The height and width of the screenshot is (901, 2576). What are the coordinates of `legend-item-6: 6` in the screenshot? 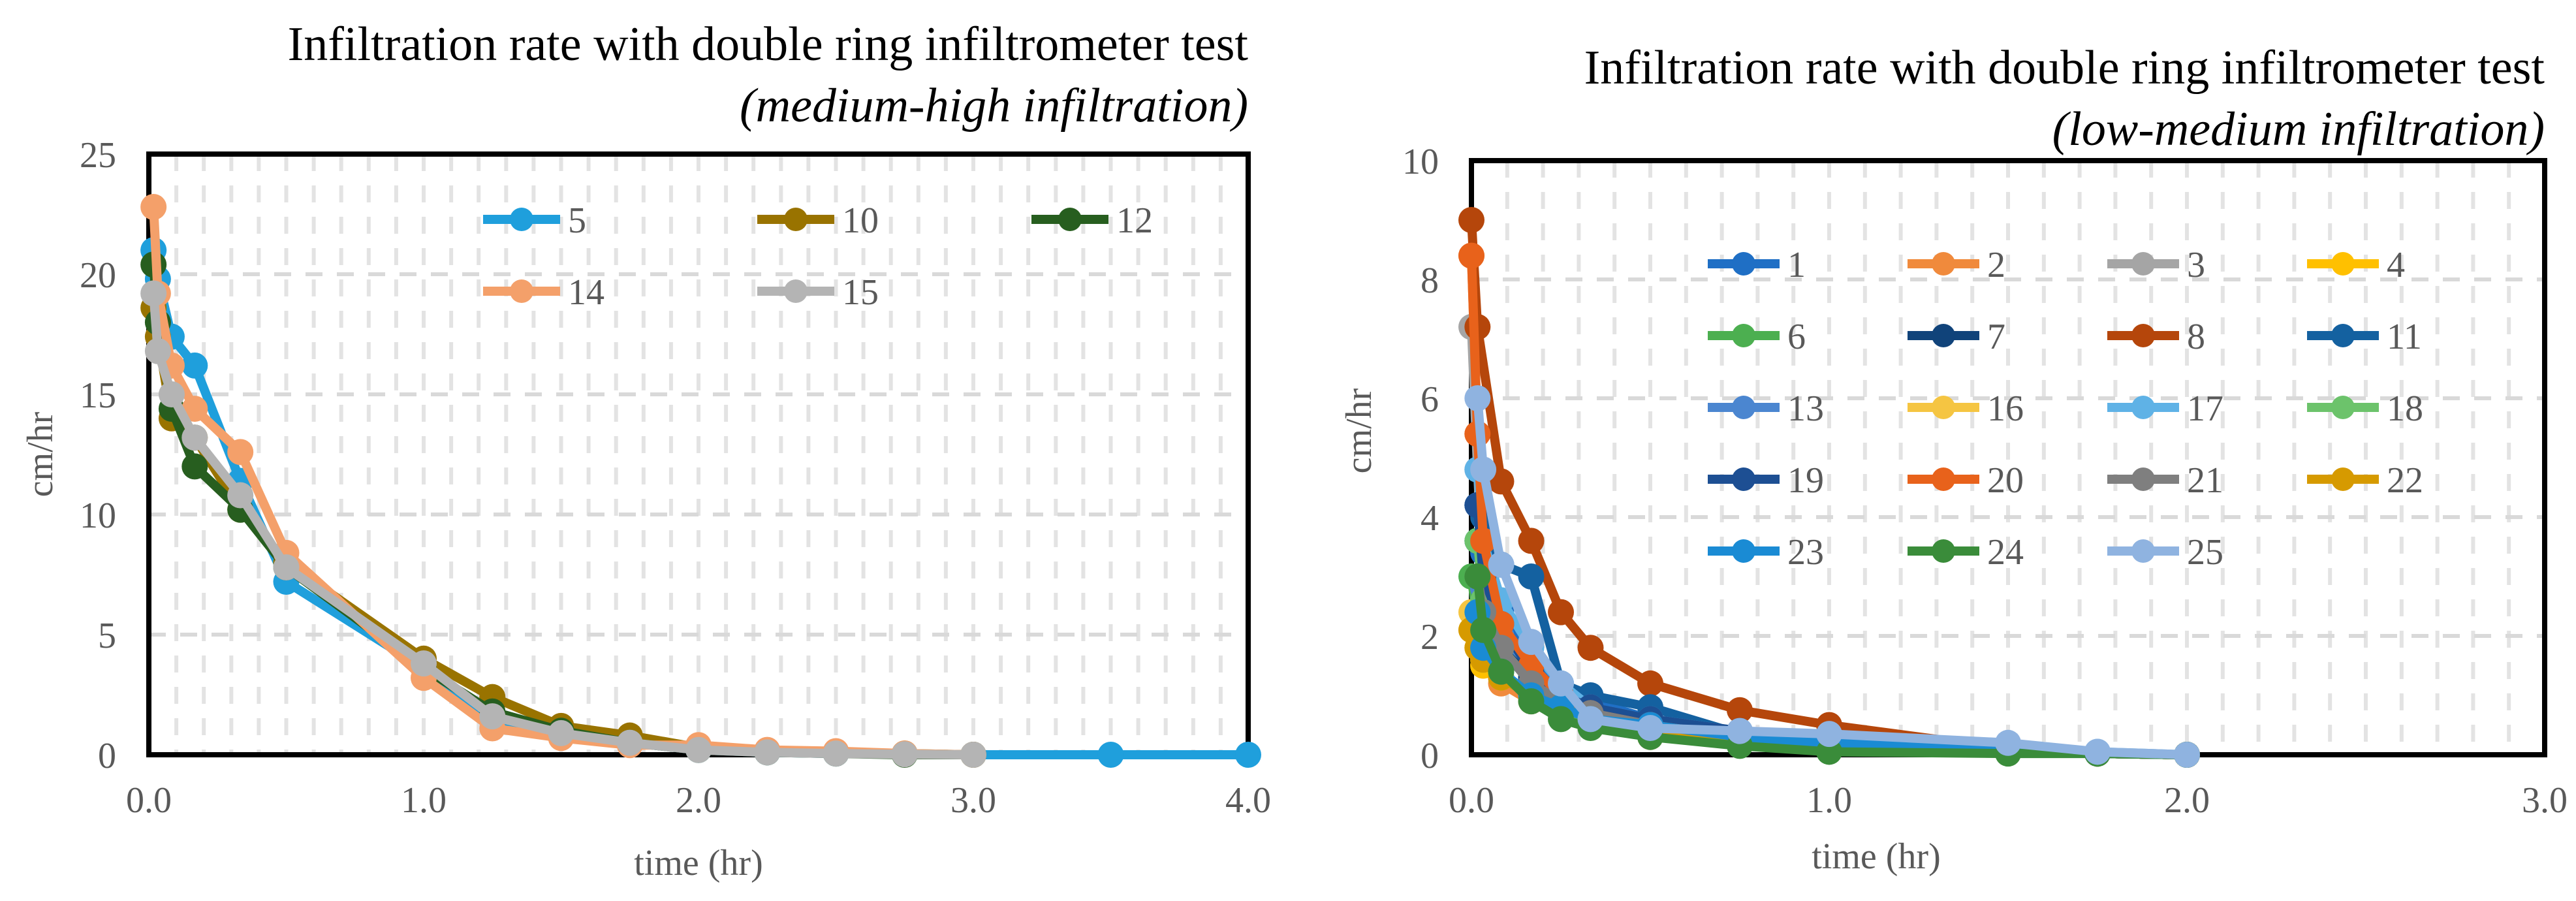 It's located at (1757, 337).